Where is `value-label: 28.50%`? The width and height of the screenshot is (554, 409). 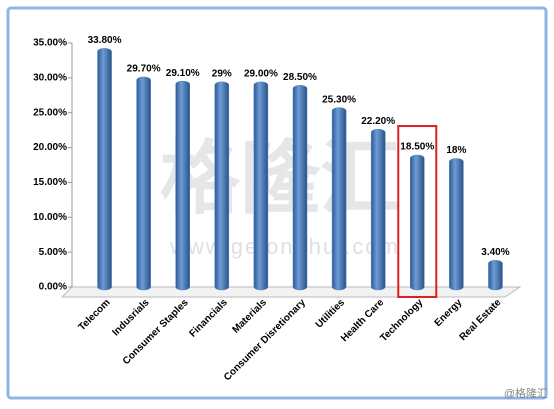
value-label: 28.50% is located at coordinates (300, 77).